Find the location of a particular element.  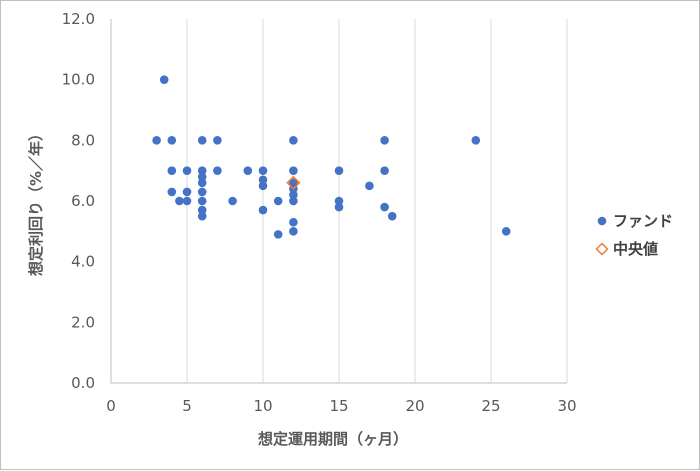

legend-label: ファンド is located at coordinates (643, 221).